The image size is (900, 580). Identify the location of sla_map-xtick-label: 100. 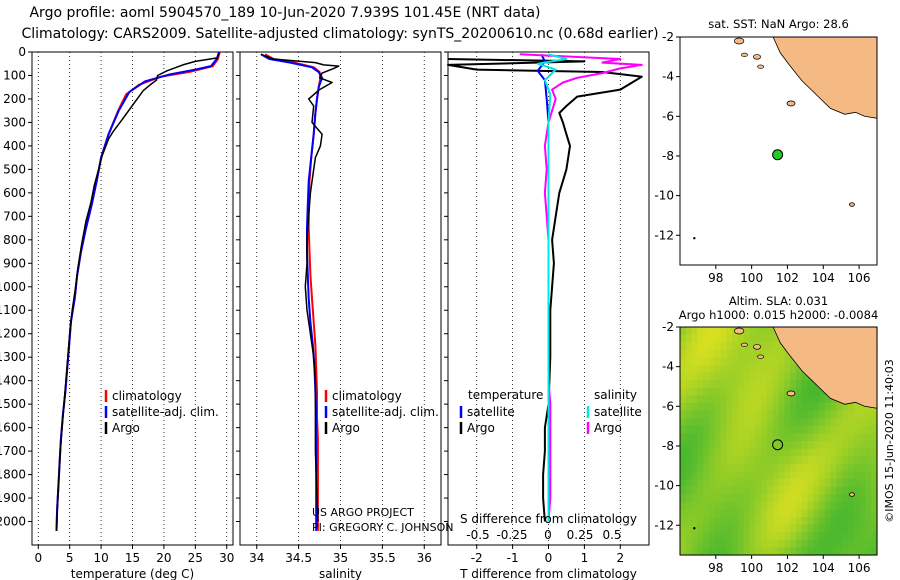
(751, 568).